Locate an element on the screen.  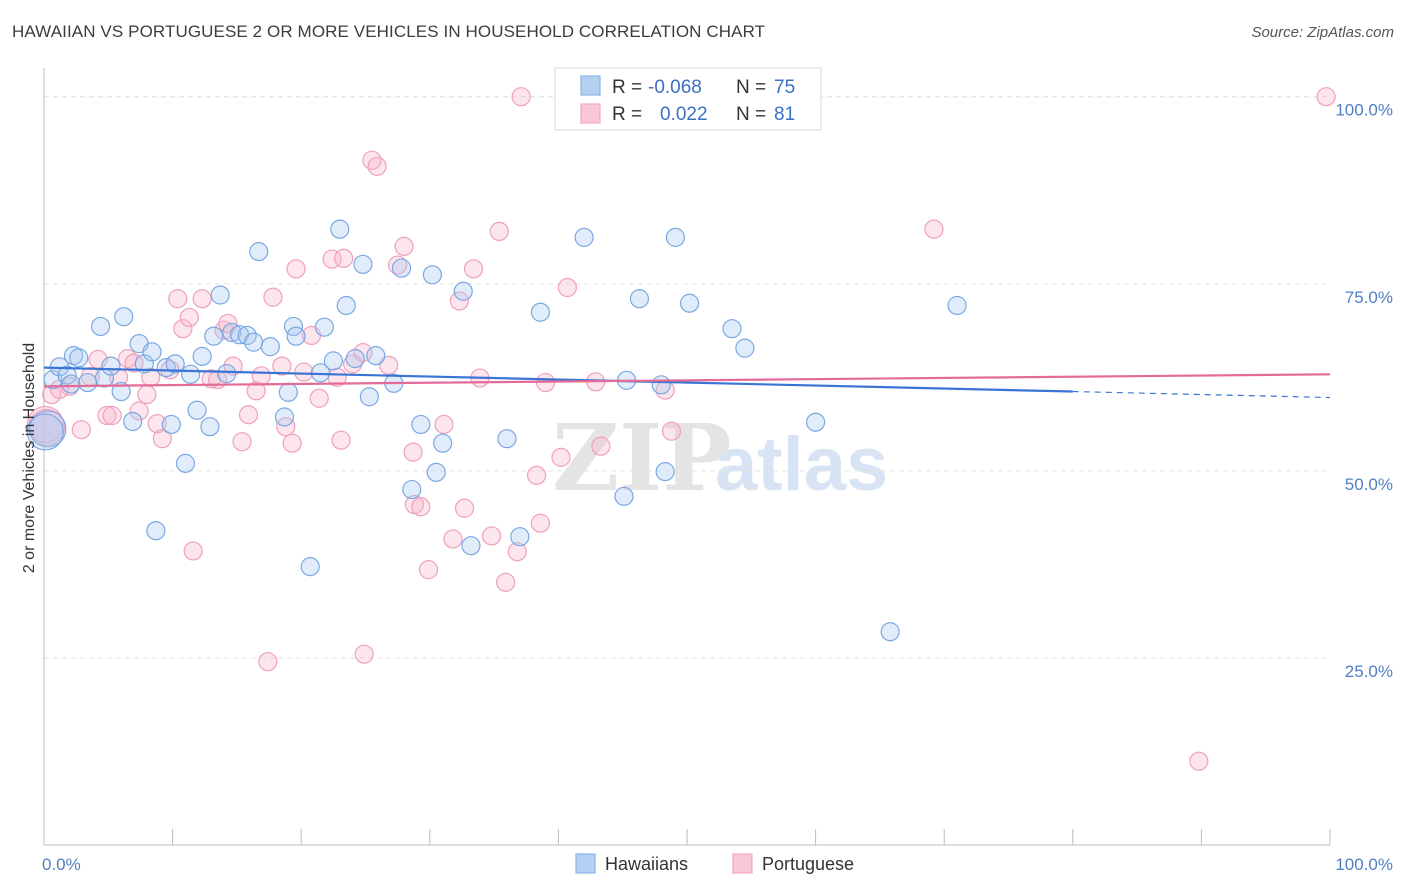
legend-swatch-portuguese is located at coordinates (590, 113).